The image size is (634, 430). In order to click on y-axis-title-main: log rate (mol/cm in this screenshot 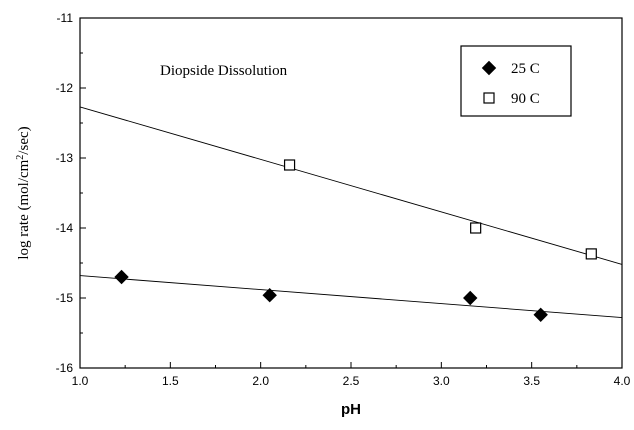, I will do `click(24, 209)`.